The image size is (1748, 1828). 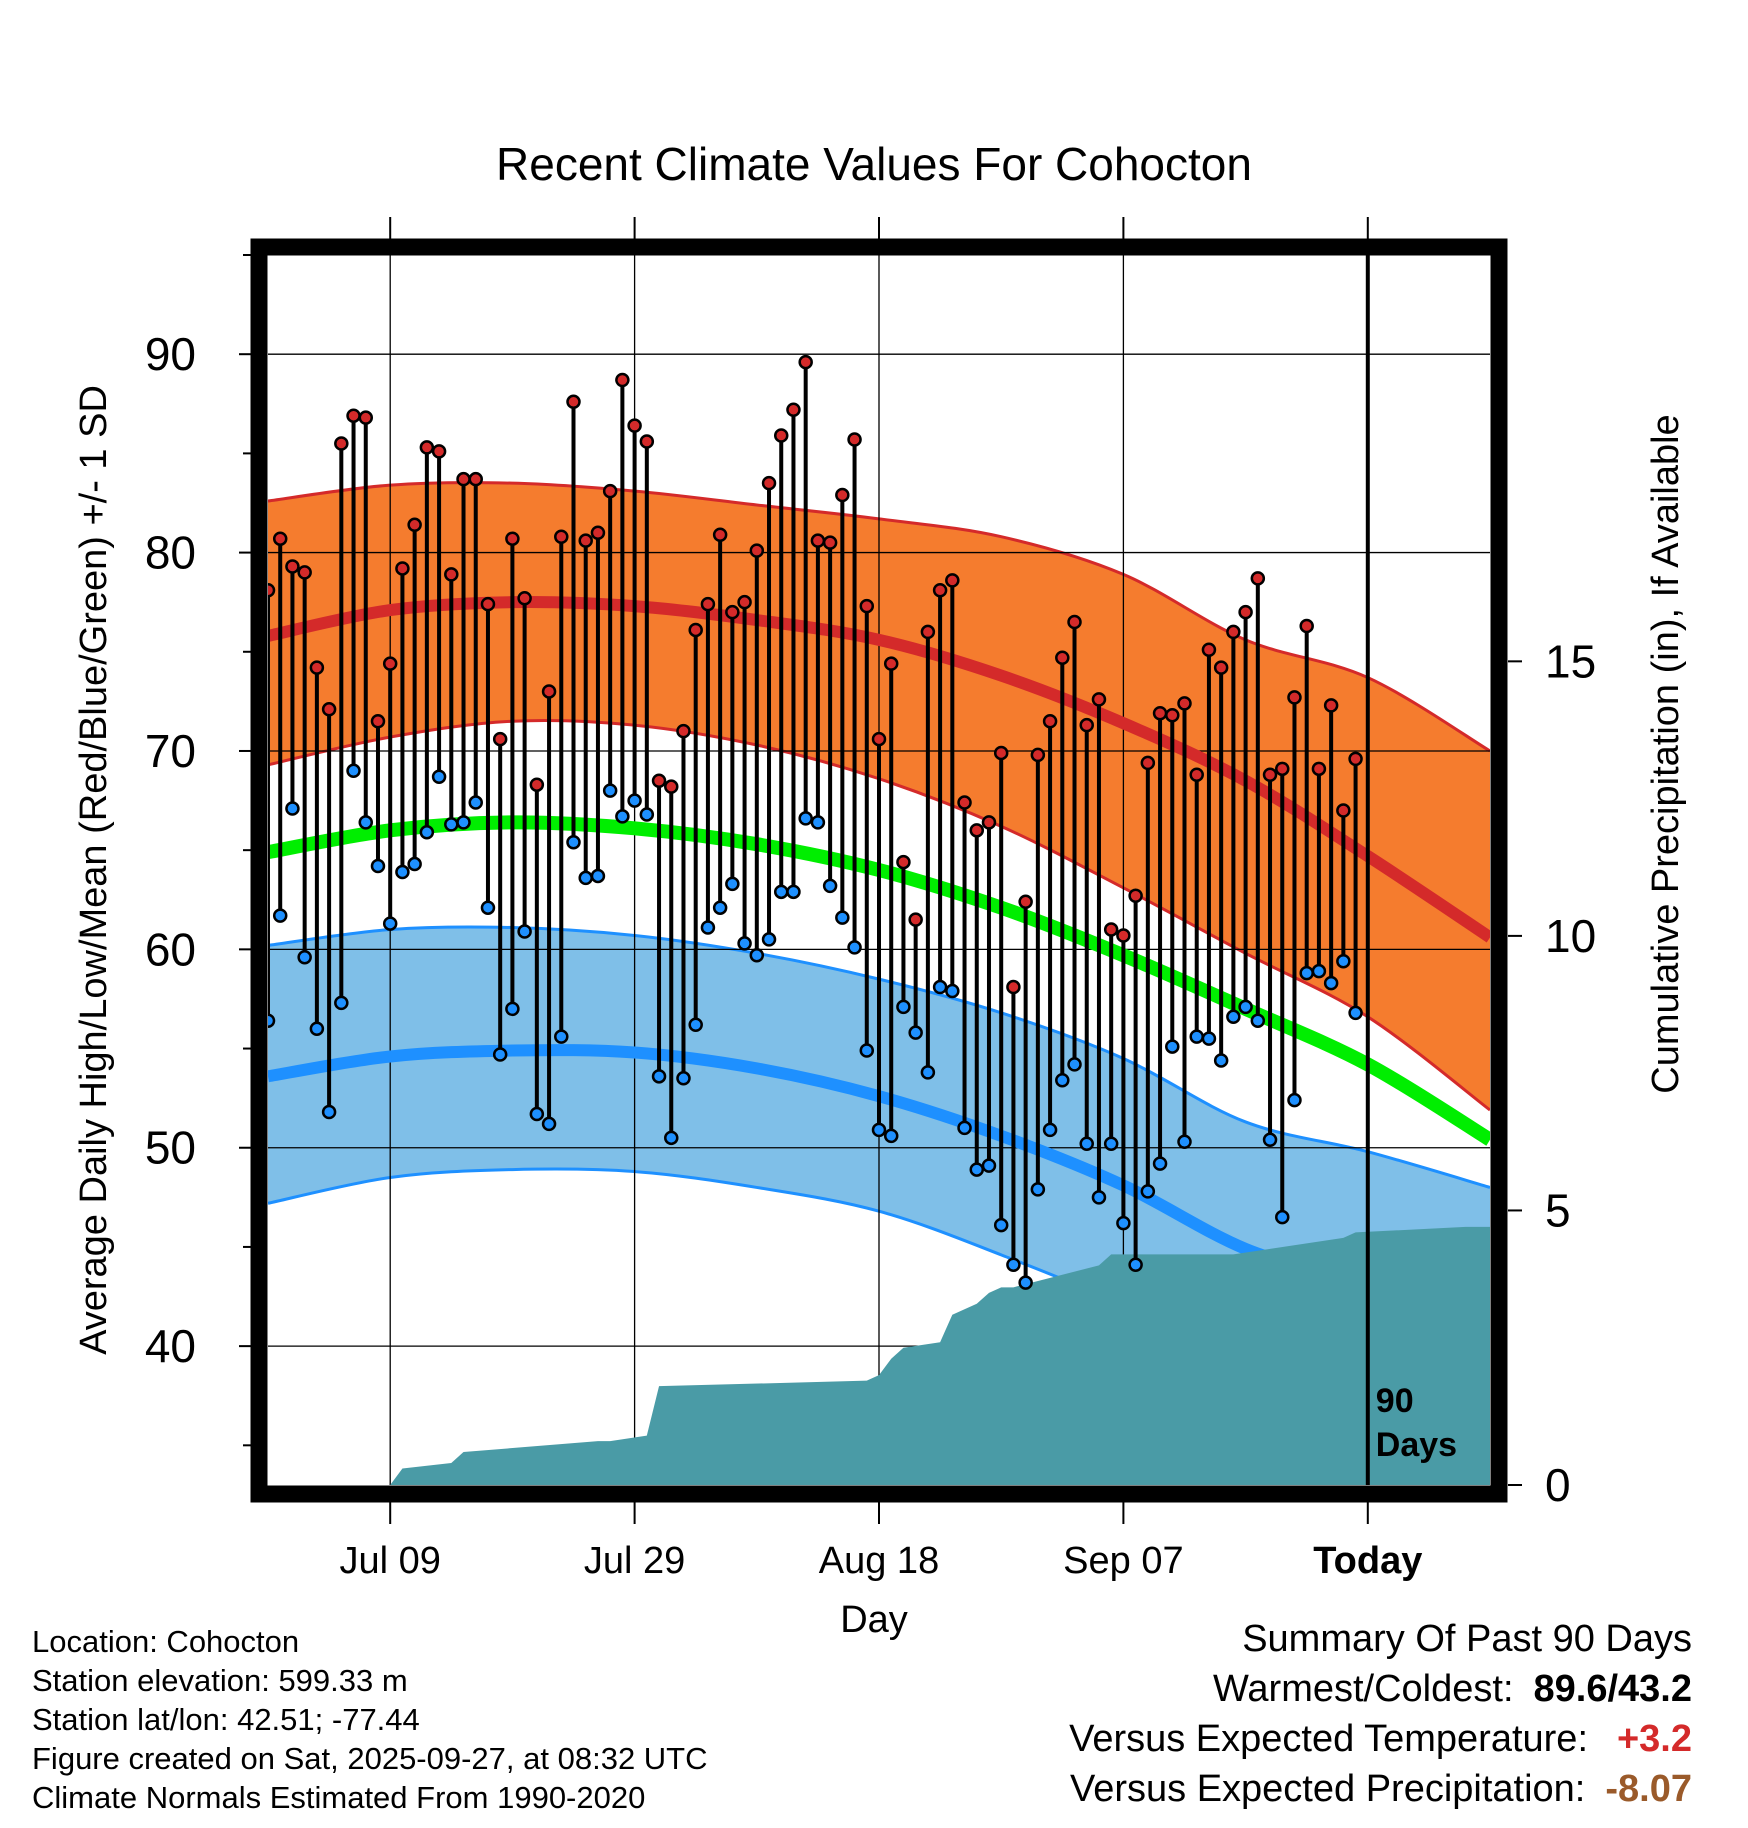 What do you see at coordinates (170, 751) in the screenshot?
I see `y-tick-label: 70` at bounding box center [170, 751].